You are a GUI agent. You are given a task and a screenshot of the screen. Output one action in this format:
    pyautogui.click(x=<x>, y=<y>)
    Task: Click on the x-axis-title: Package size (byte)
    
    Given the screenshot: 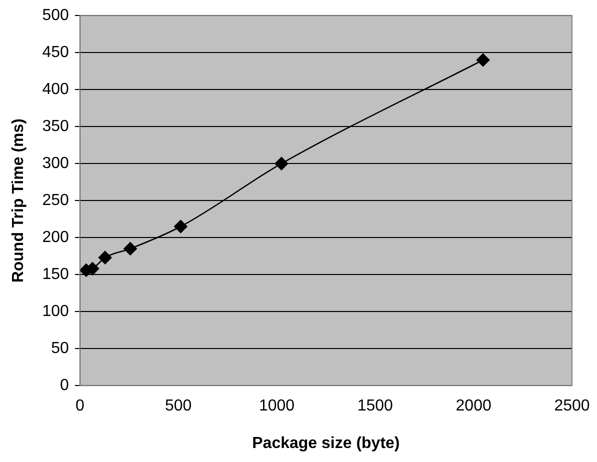 What is the action you would take?
    pyautogui.click(x=326, y=443)
    